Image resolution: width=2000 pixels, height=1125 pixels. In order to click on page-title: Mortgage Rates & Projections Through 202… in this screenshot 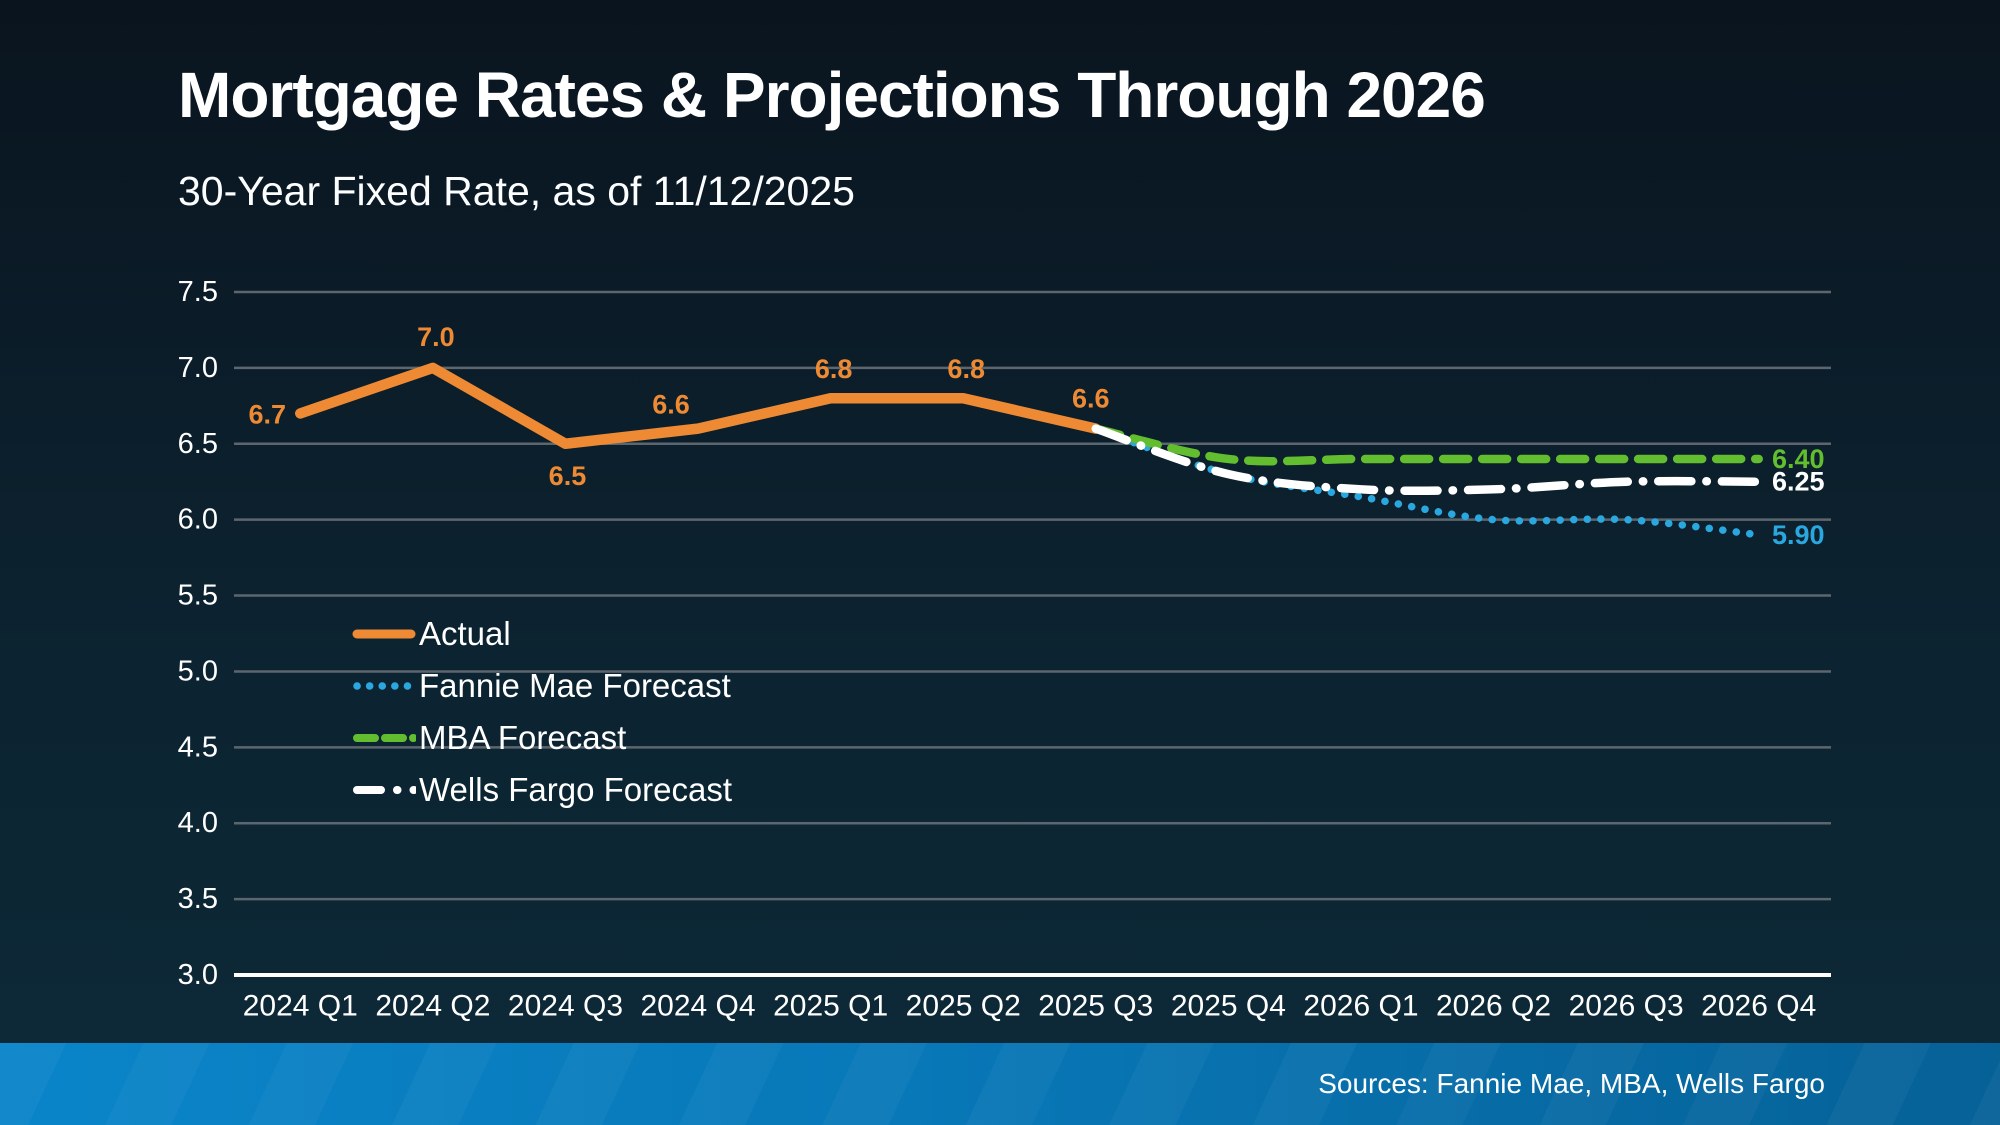, I will do `click(832, 95)`.